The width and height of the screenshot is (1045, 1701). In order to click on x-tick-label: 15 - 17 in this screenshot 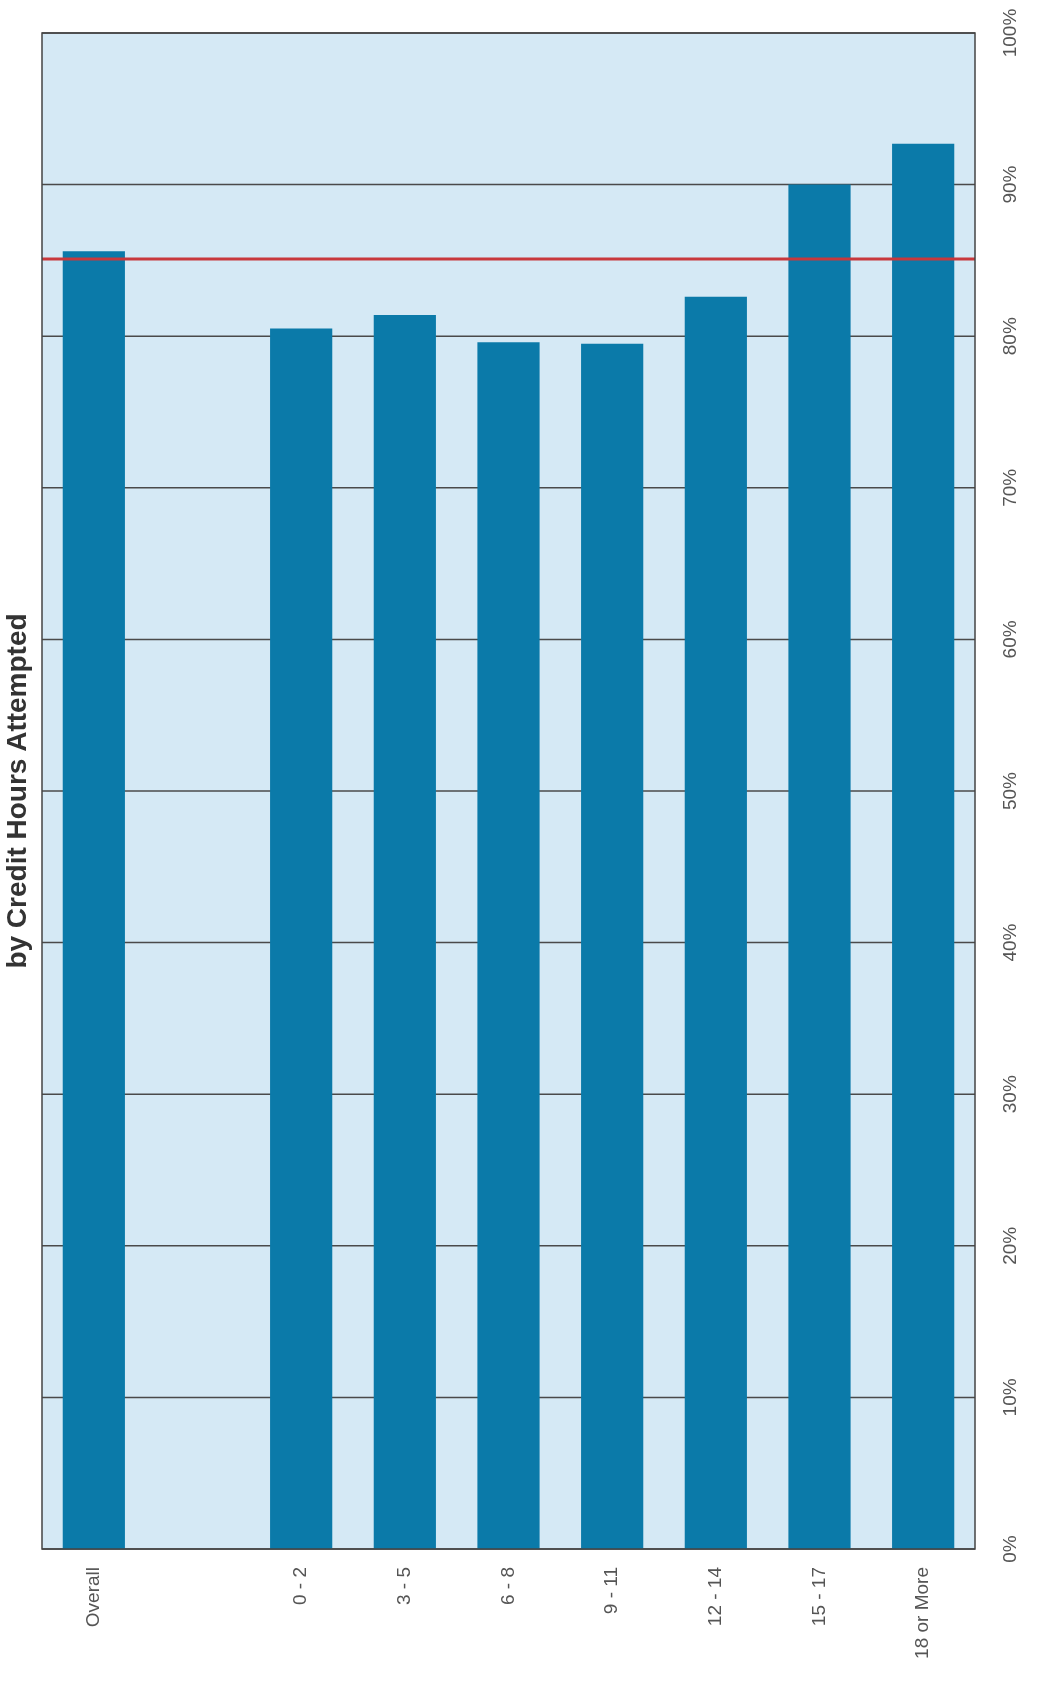, I will do `click(818, 1597)`.